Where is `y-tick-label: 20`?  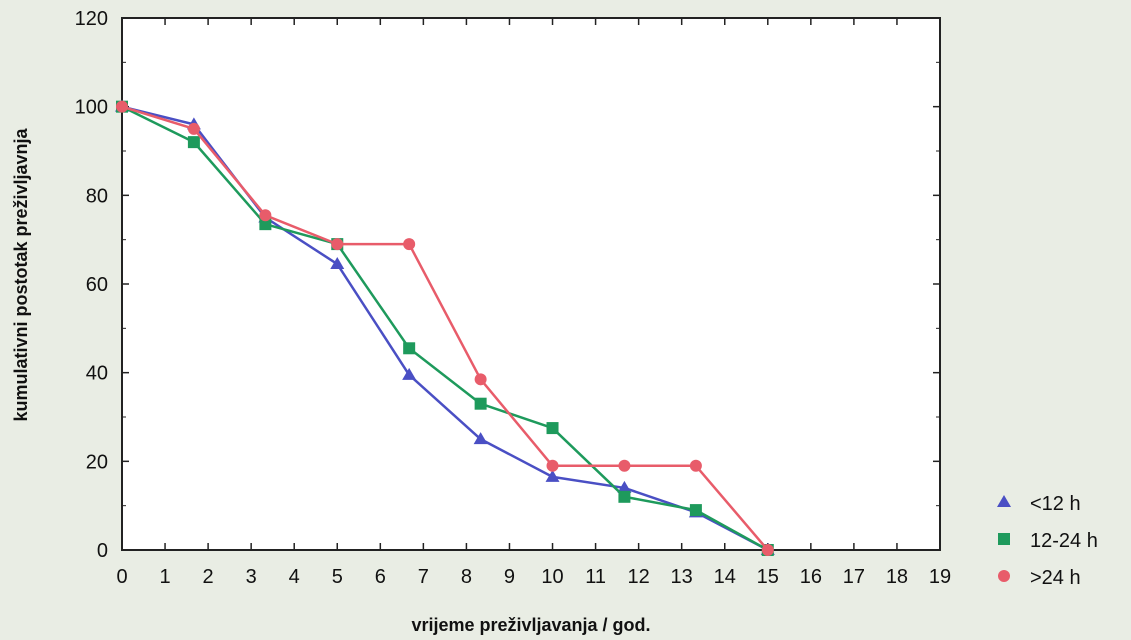
y-tick-label: 20 is located at coordinates (97, 462).